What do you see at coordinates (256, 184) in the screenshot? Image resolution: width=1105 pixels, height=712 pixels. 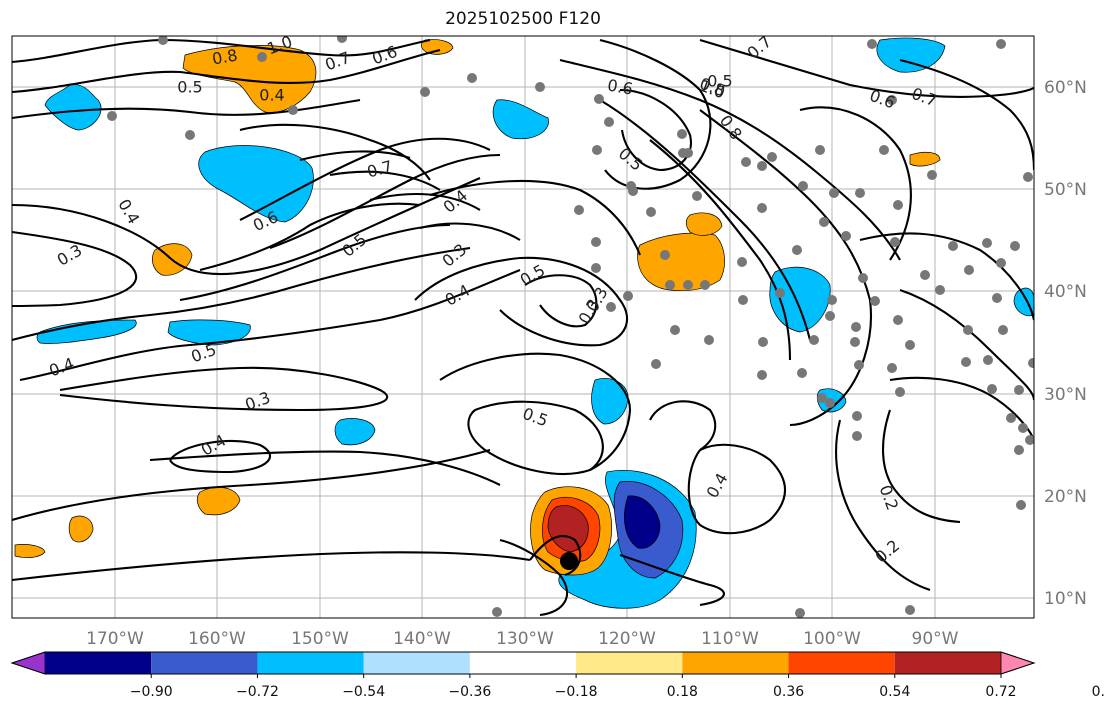 I see `negative-anomaly-alaska-gulf` at bounding box center [256, 184].